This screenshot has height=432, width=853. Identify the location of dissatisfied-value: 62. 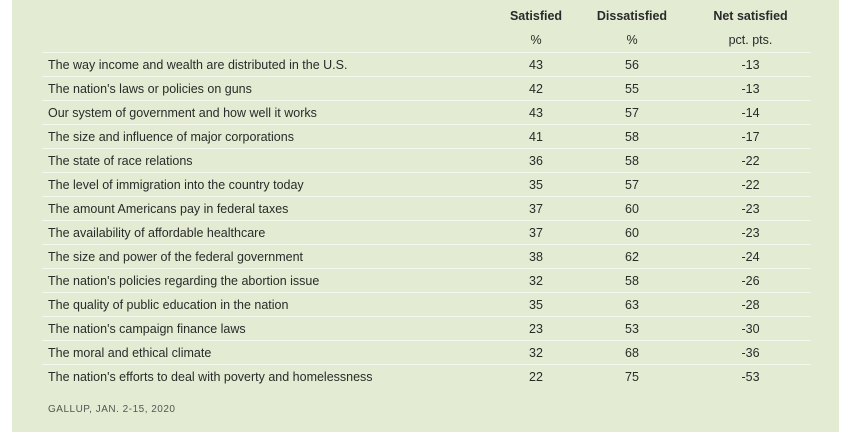
(632, 256).